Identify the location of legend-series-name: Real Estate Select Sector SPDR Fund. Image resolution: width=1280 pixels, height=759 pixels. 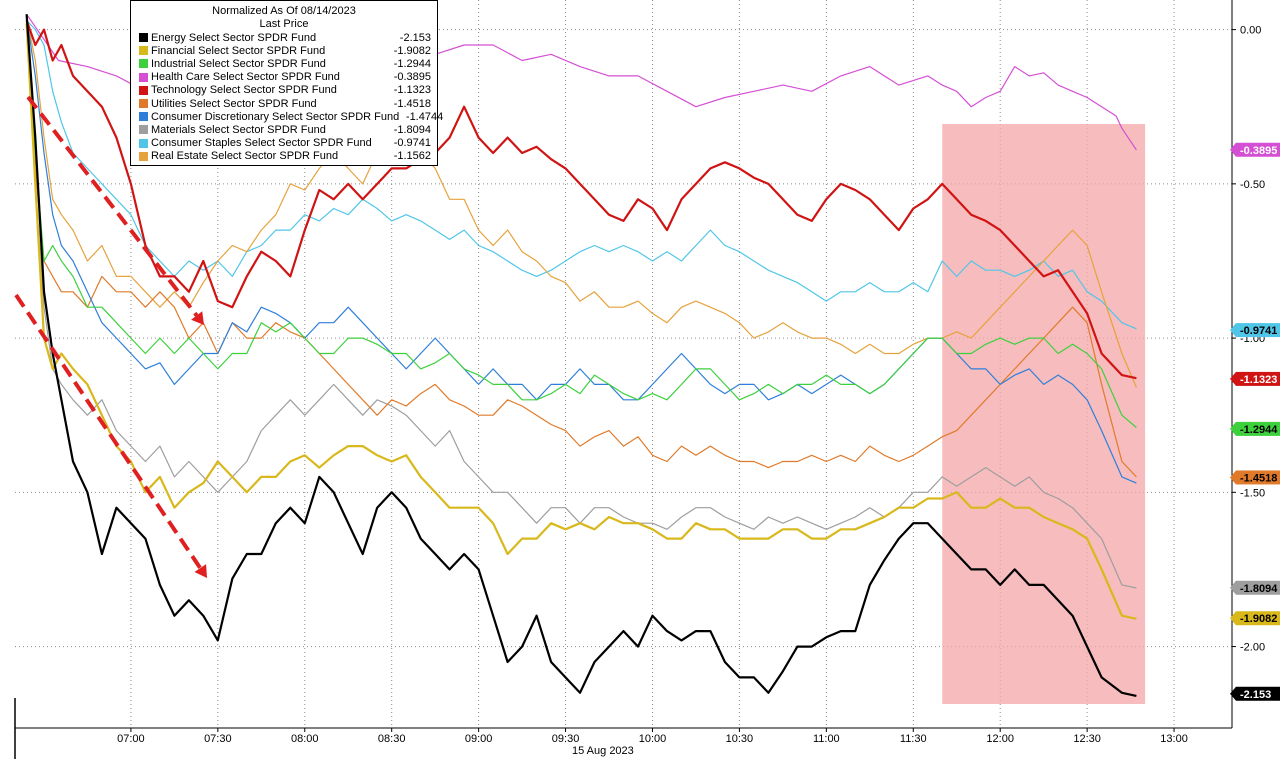
(245, 156).